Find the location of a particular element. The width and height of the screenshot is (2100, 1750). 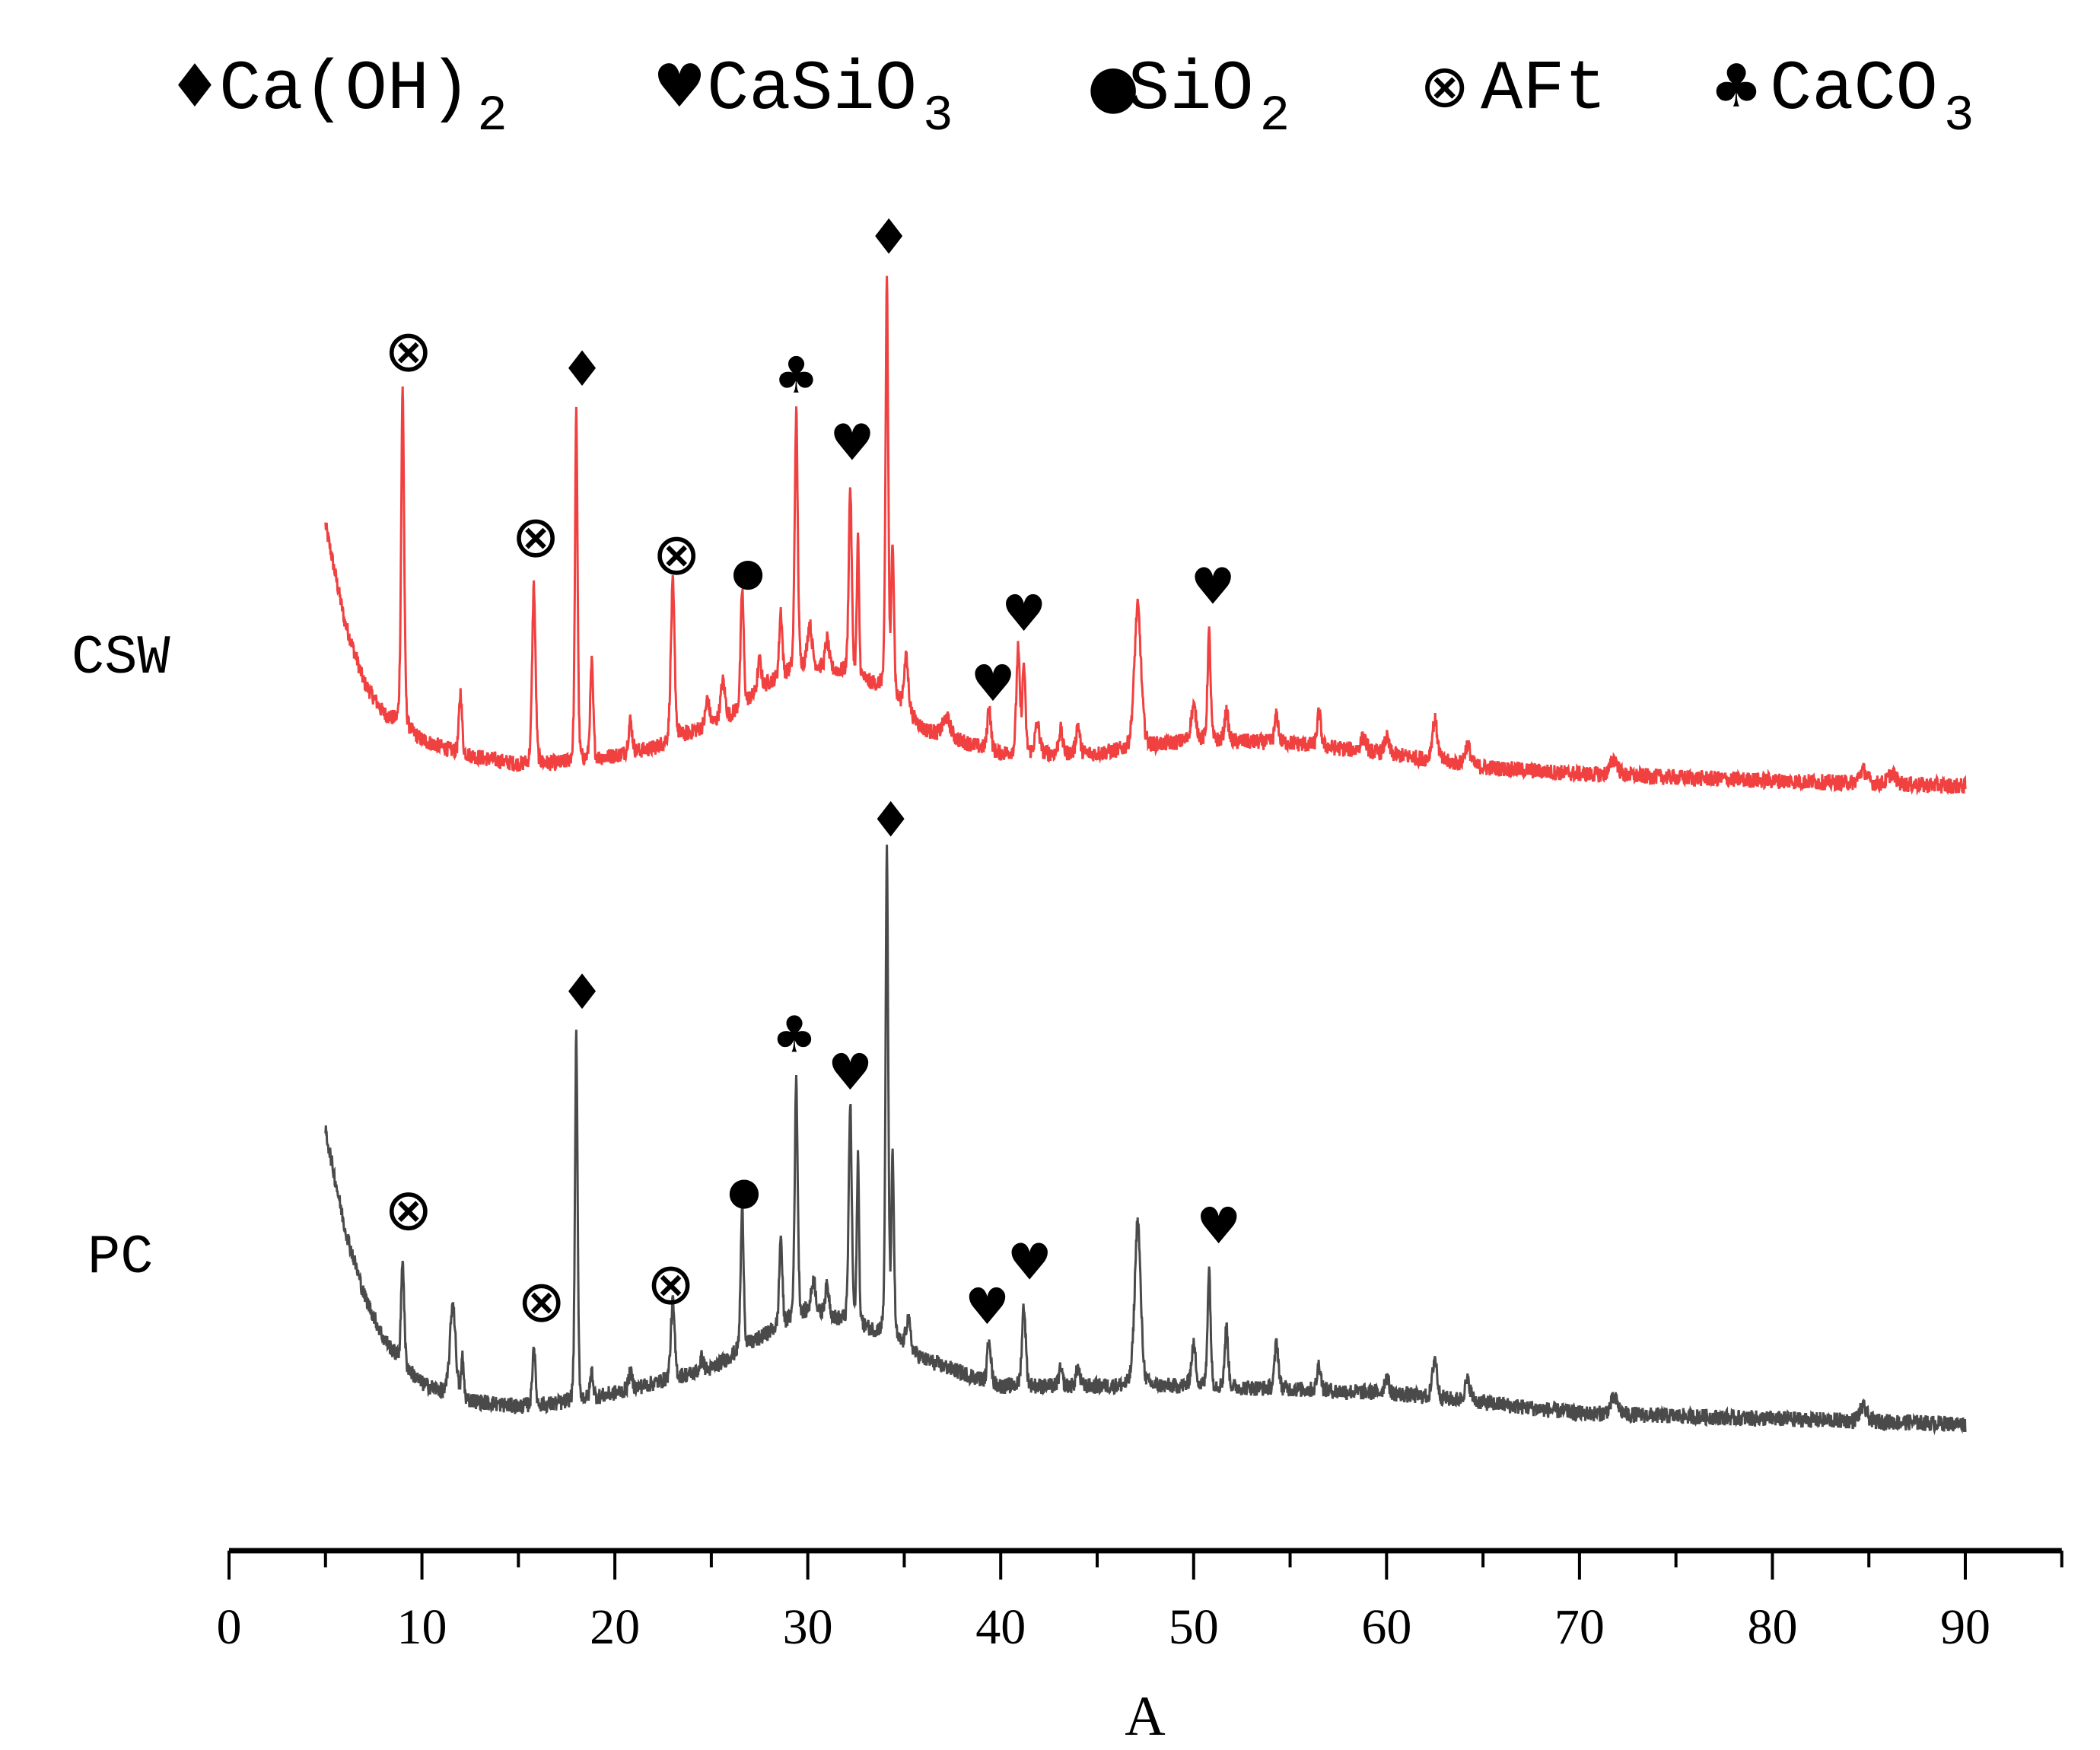

legend-symbol-icon: ● is located at coordinates (1113, 86).